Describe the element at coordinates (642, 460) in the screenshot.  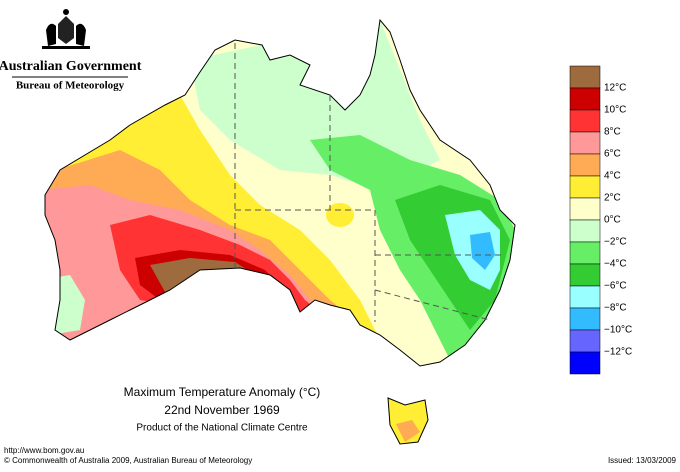
I see `footer-issued: Issued: 13/03/2009` at that location.